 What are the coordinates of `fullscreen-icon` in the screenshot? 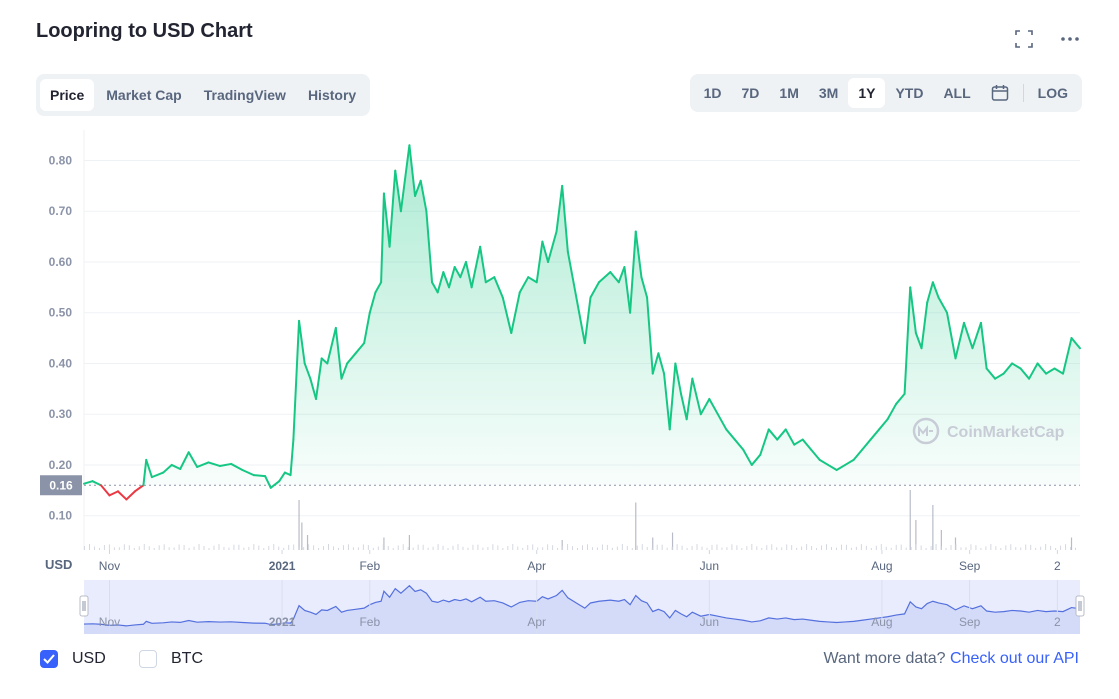 It's located at (1024, 39).